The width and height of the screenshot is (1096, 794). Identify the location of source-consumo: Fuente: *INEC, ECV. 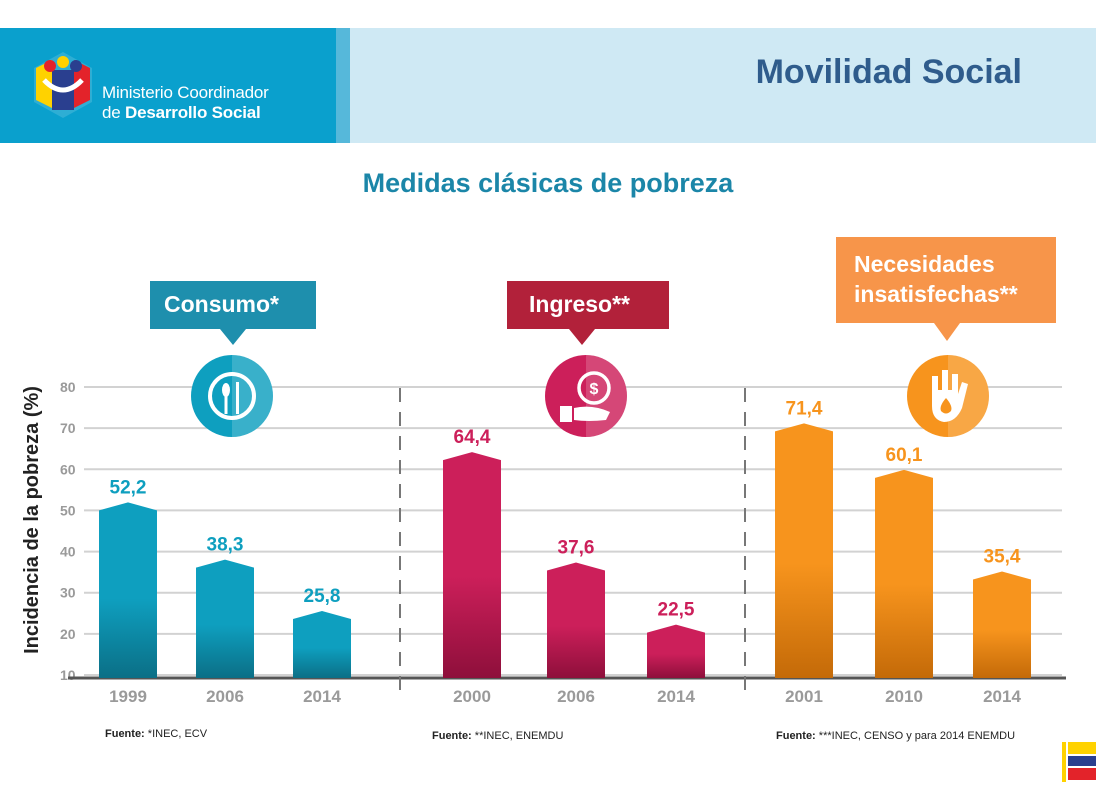
(156, 734).